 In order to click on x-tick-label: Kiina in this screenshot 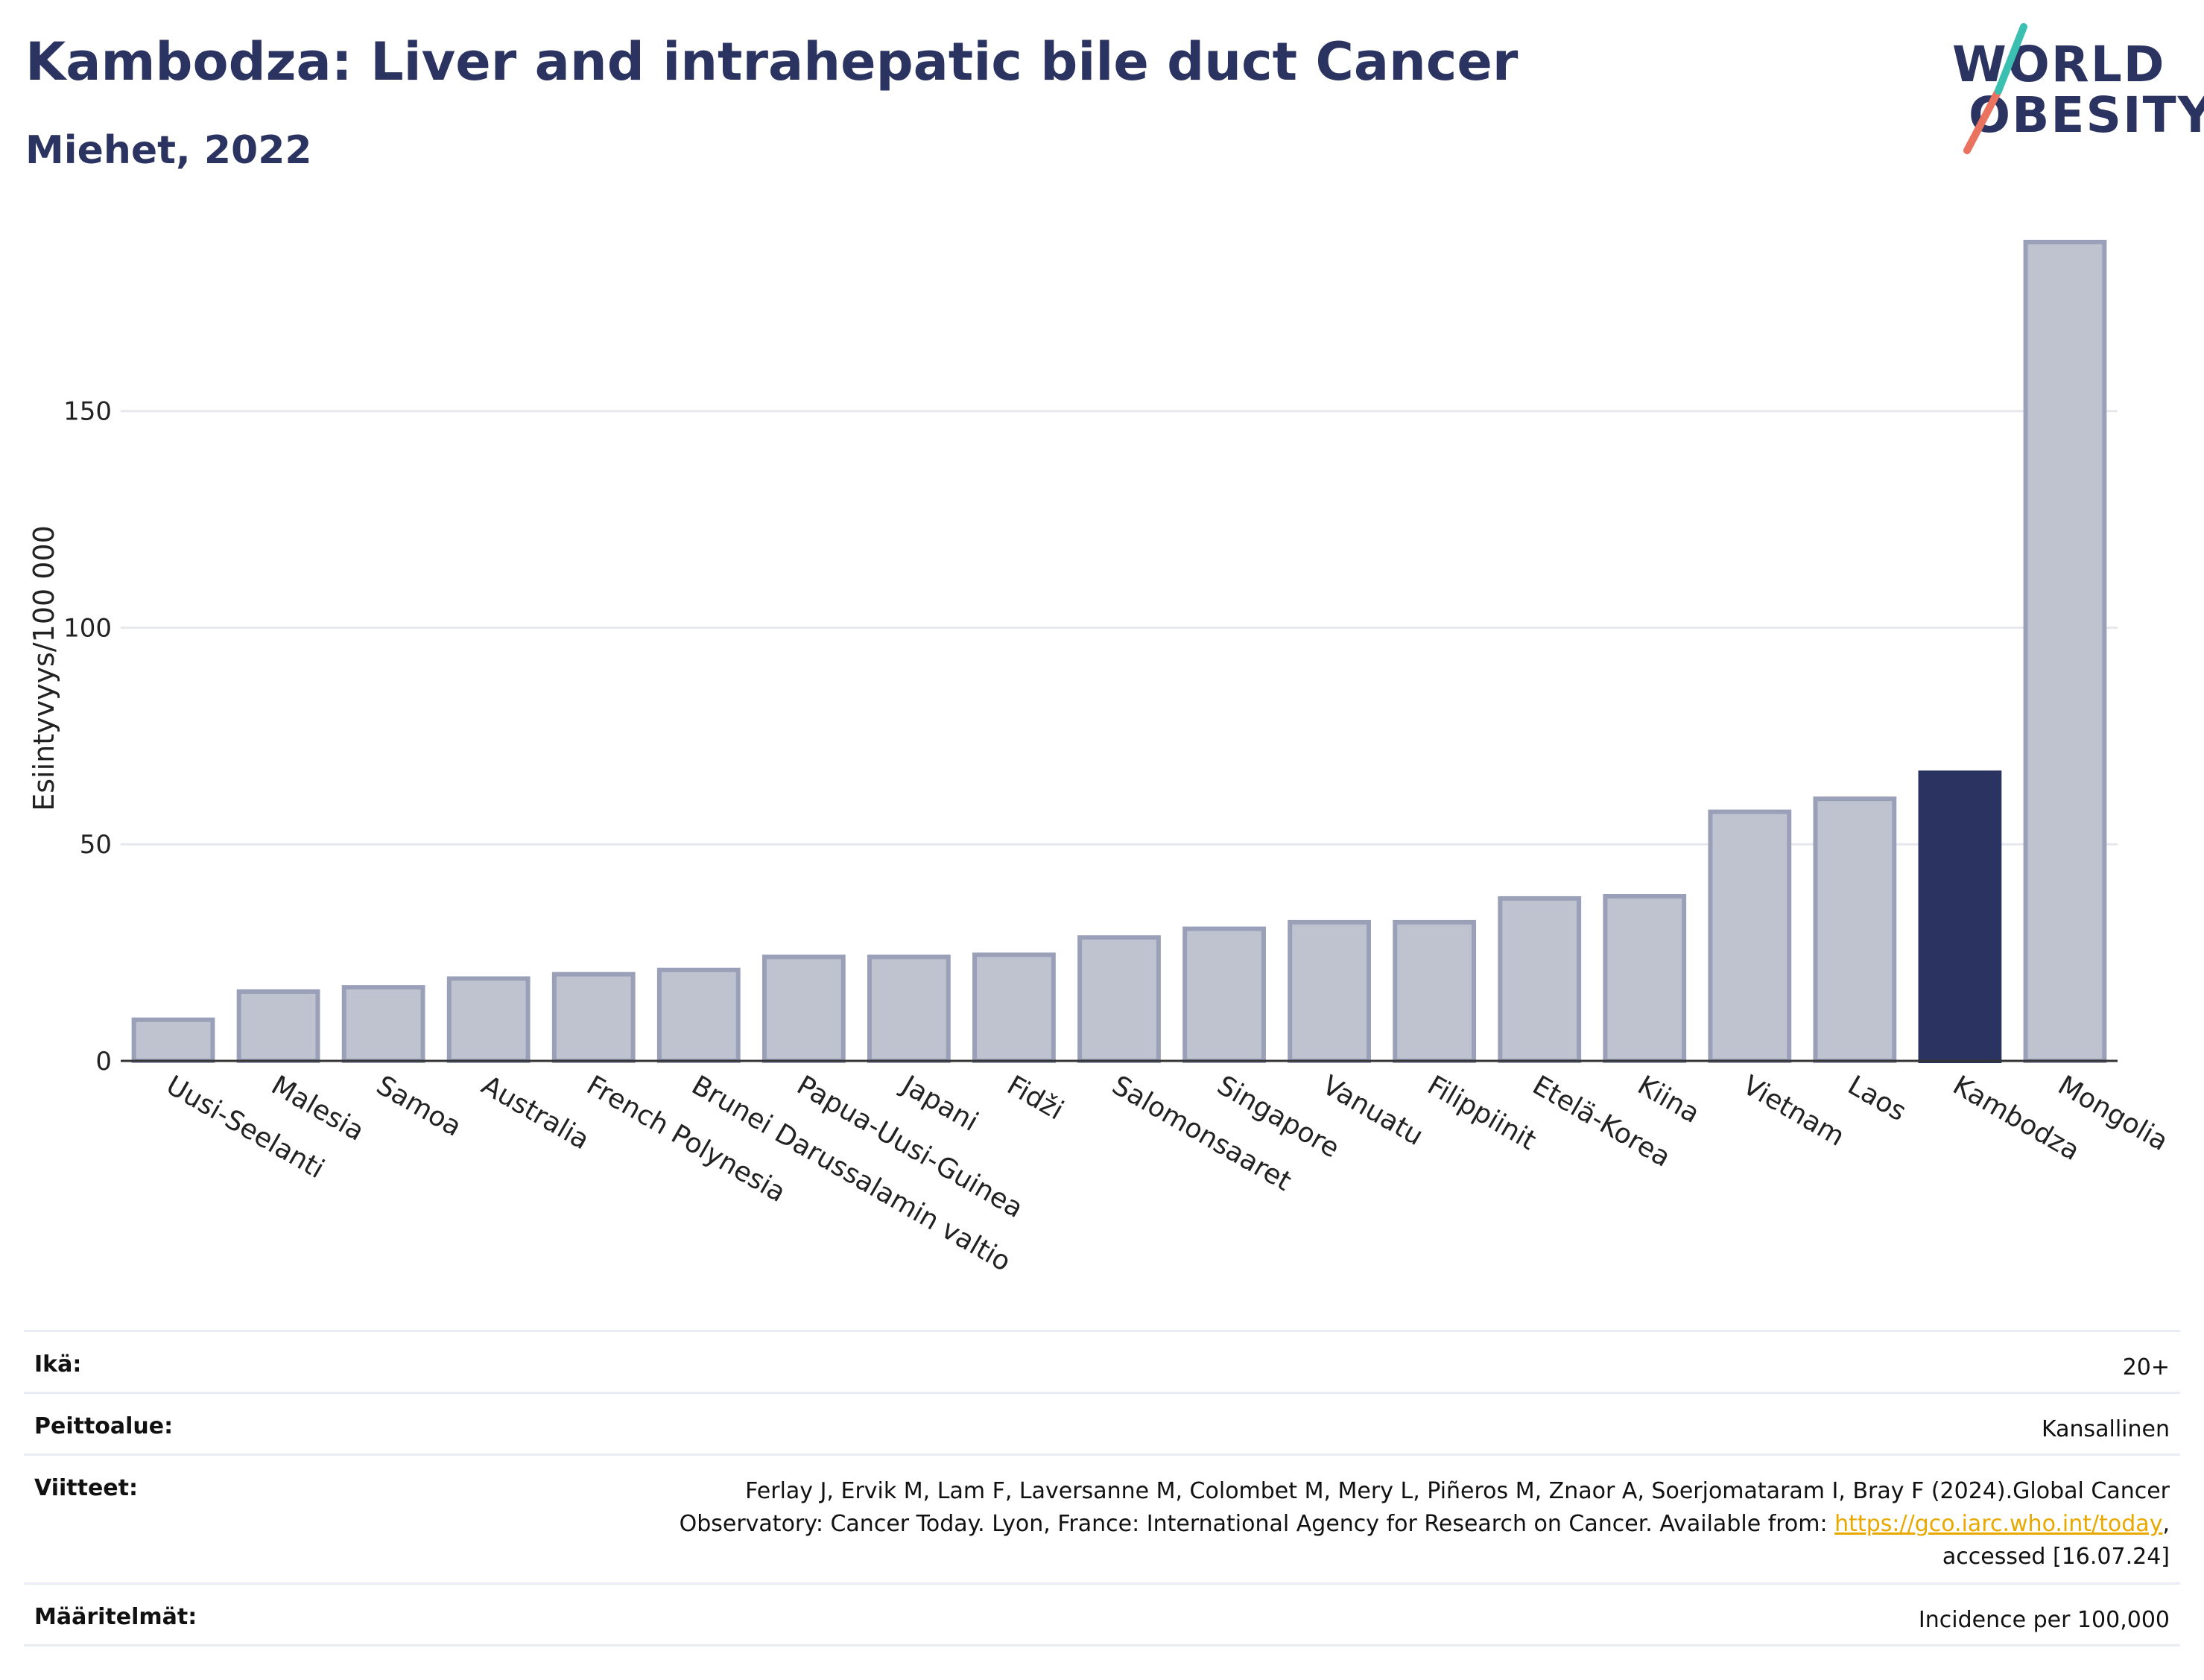, I will do `click(1669, 1099)`.